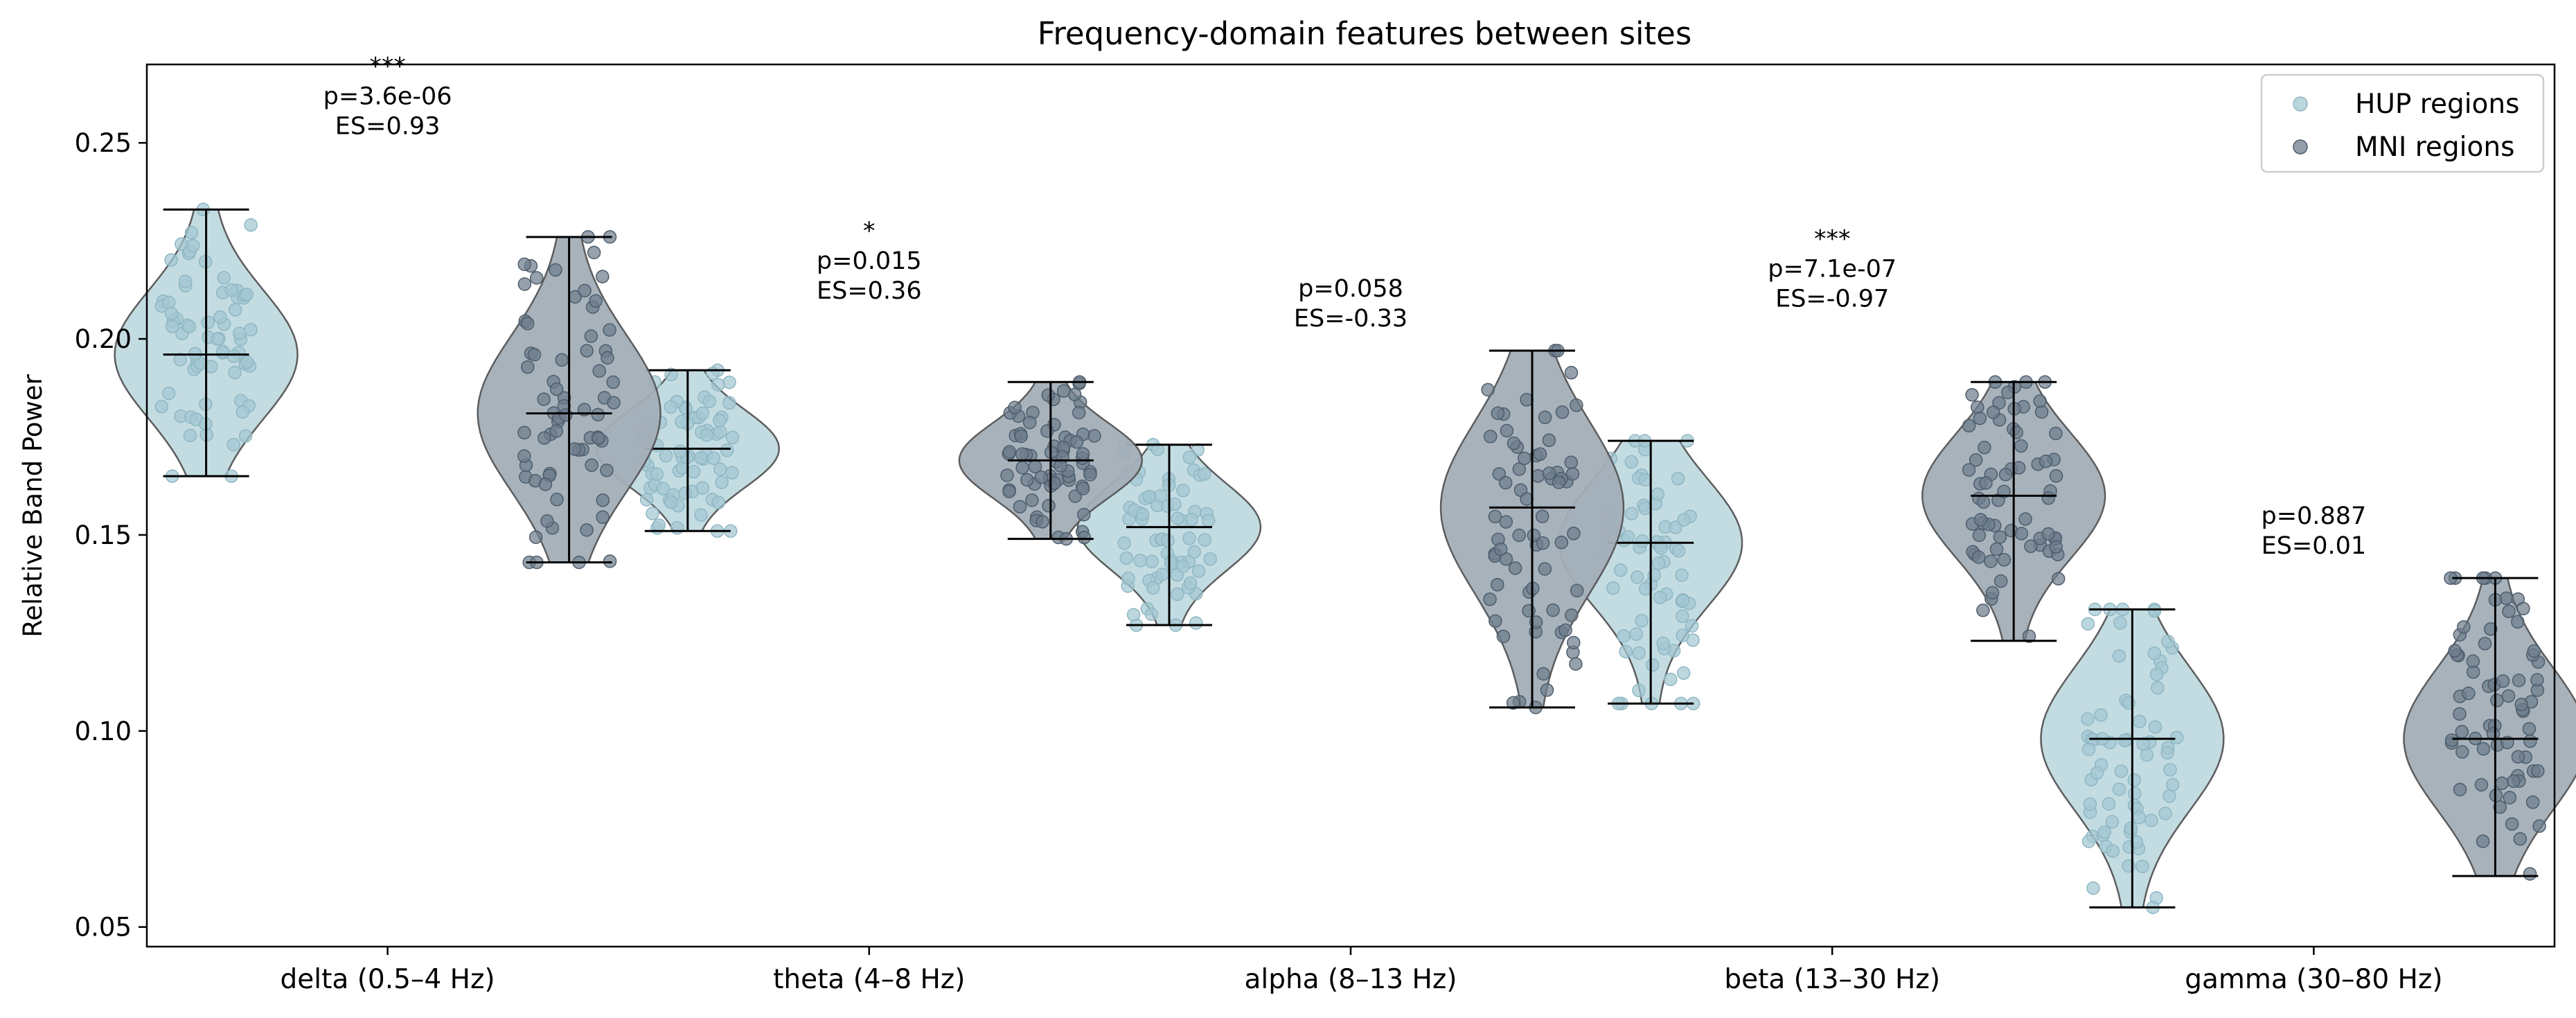  Describe the element at coordinates (2314, 516) in the screenshot. I see `p-value-label: p=0.887` at that location.